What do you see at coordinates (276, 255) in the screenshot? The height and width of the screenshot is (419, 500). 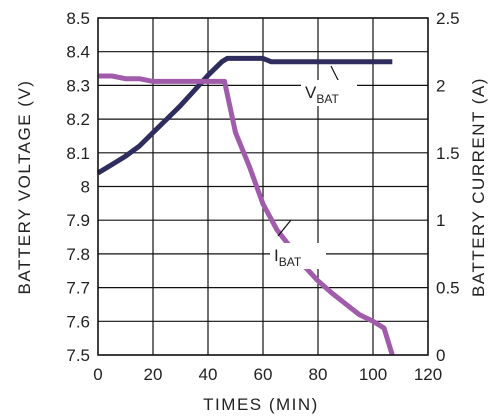 I see `series-label-main: I` at bounding box center [276, 255].